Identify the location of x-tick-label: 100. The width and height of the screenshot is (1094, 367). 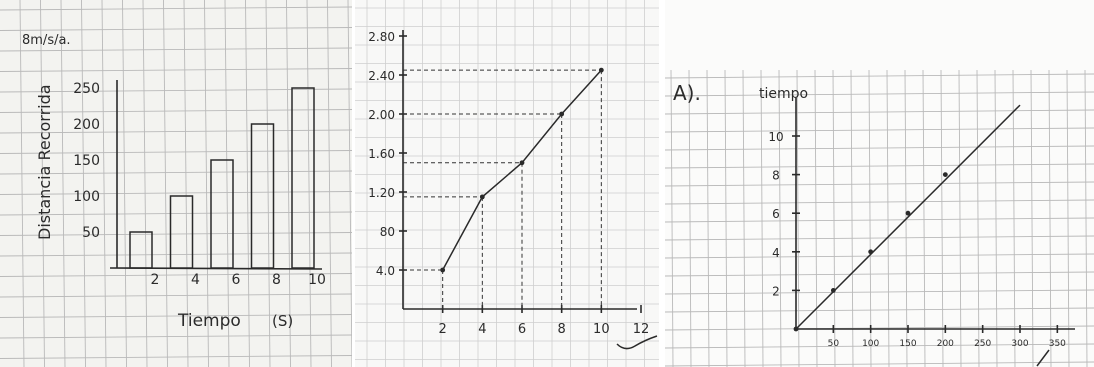
(870, 344).